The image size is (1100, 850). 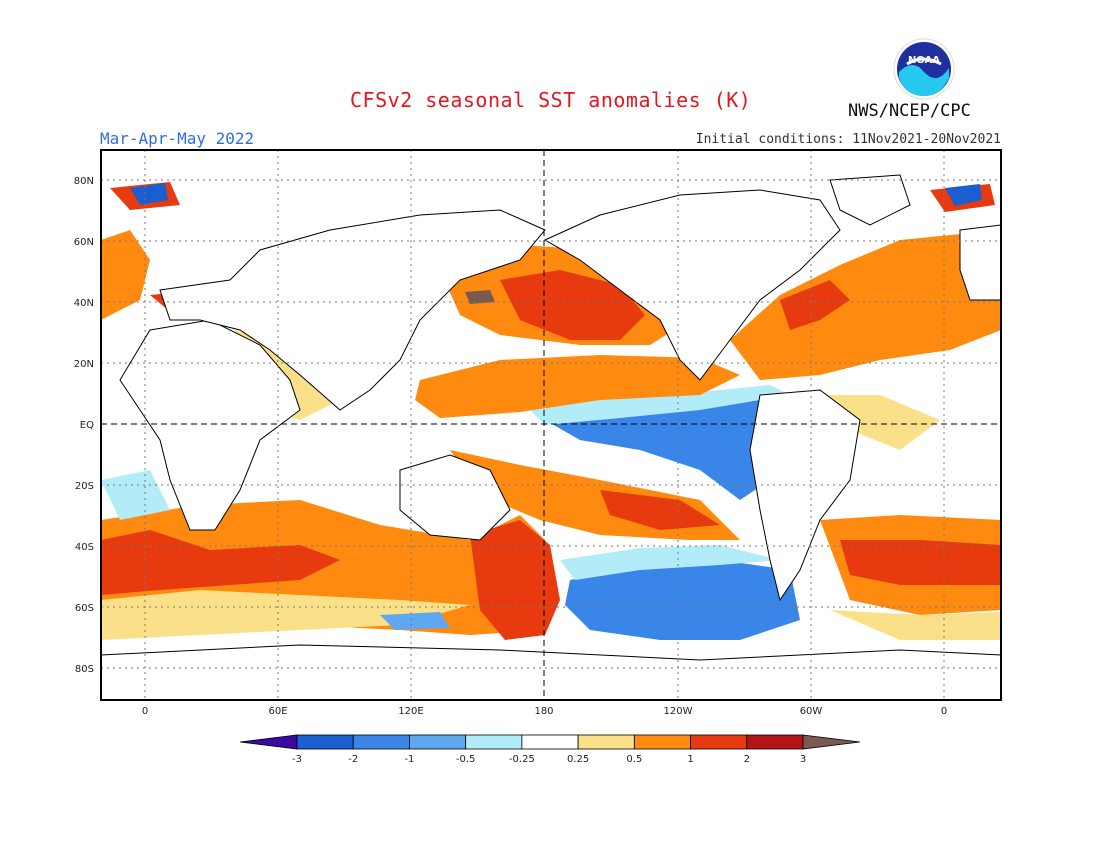 I want to click on lat-tick-label: 60S, so click(x=84, y=608).